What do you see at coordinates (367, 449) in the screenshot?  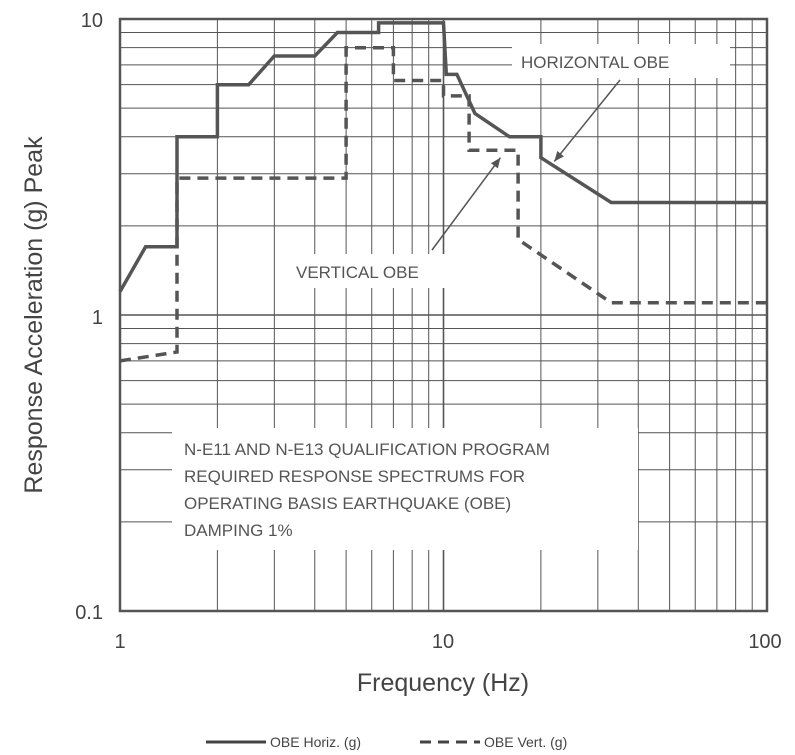 I see `note-line-1: N-E11 AND N-E13 QUALIFICATION PROGRAM` at bounding box center [367, 449].